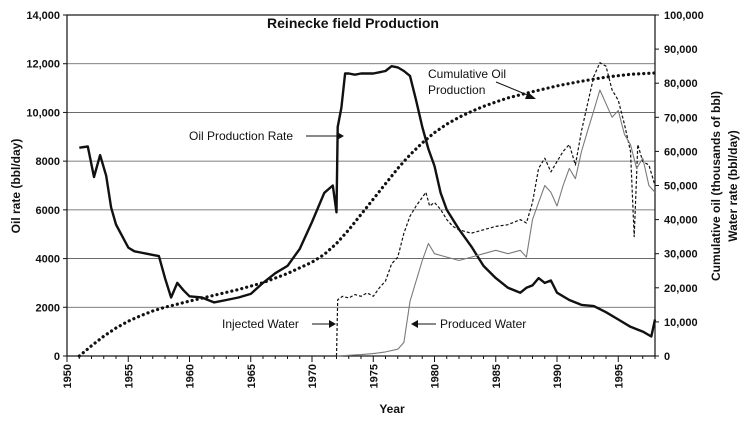 Image resolution: width=750 pixels, height=422 pixels. I want to click on annotation-produced-water: Produced Water, so click(483, 324).